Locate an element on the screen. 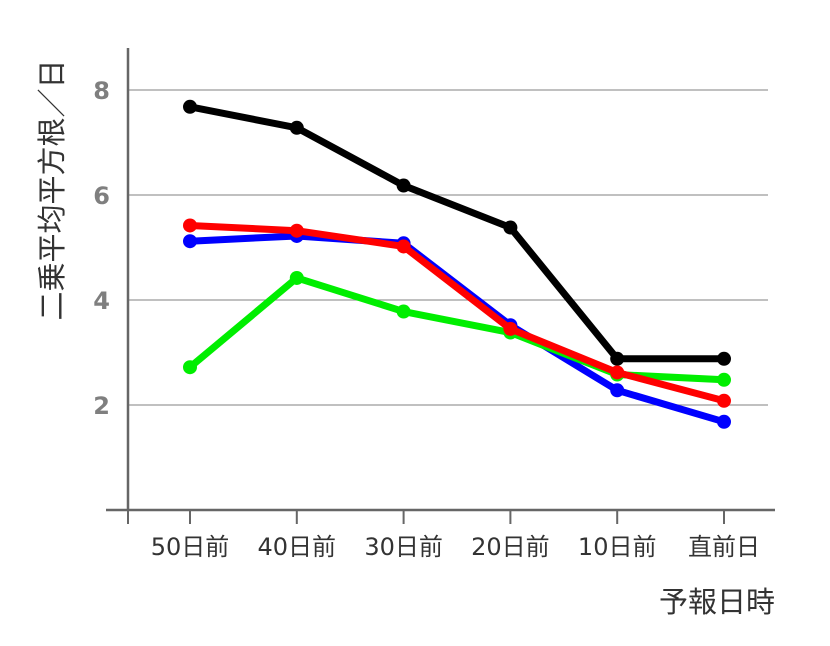 This screenshot has height=646, width=830. y-tick-label-2: 2 is located at coordinates (101, 406).